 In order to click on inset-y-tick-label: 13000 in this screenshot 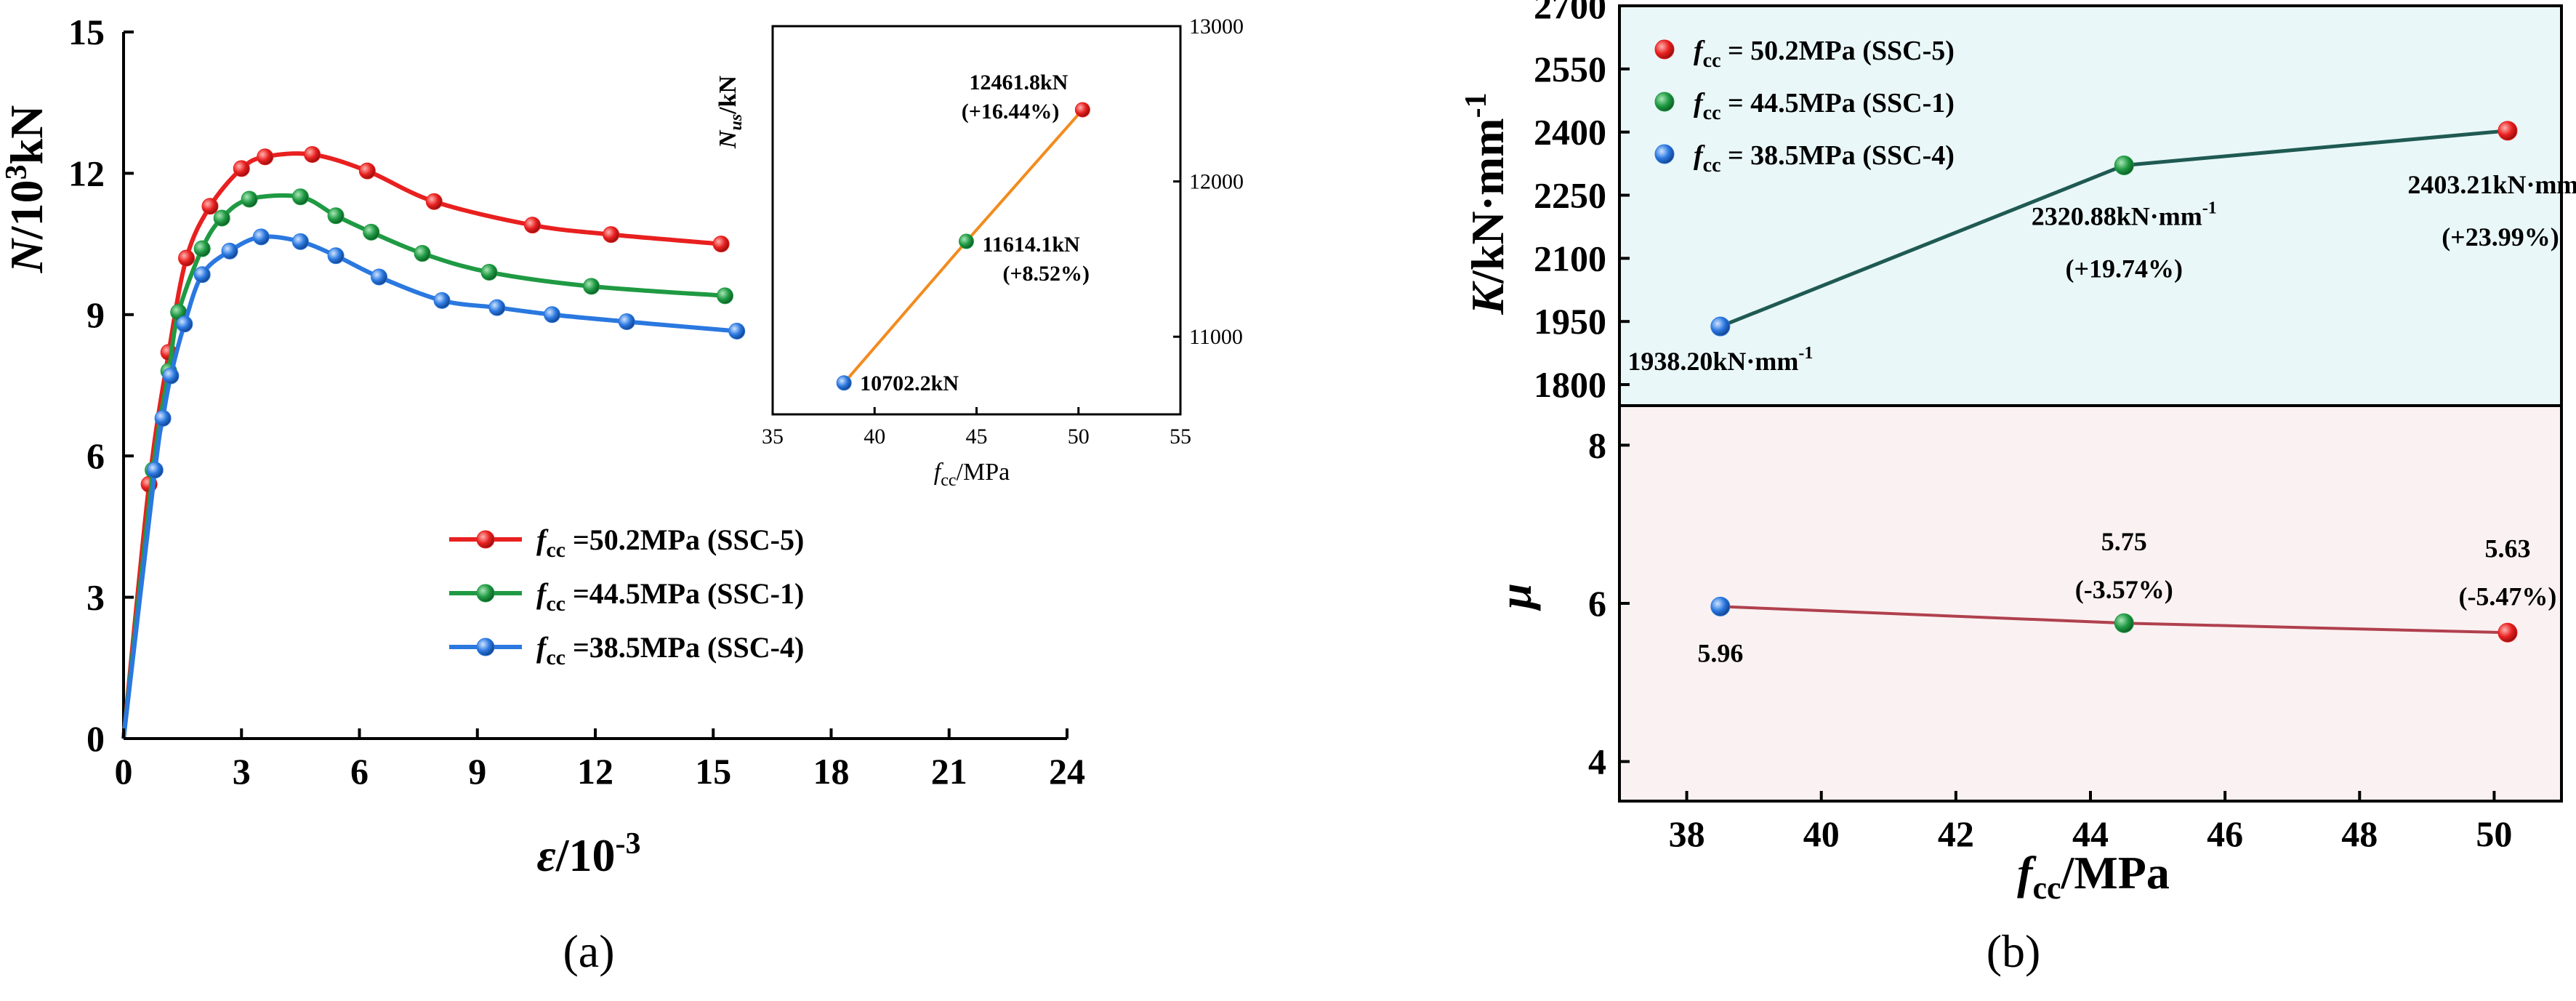, I will do `click(1216, 27)`.